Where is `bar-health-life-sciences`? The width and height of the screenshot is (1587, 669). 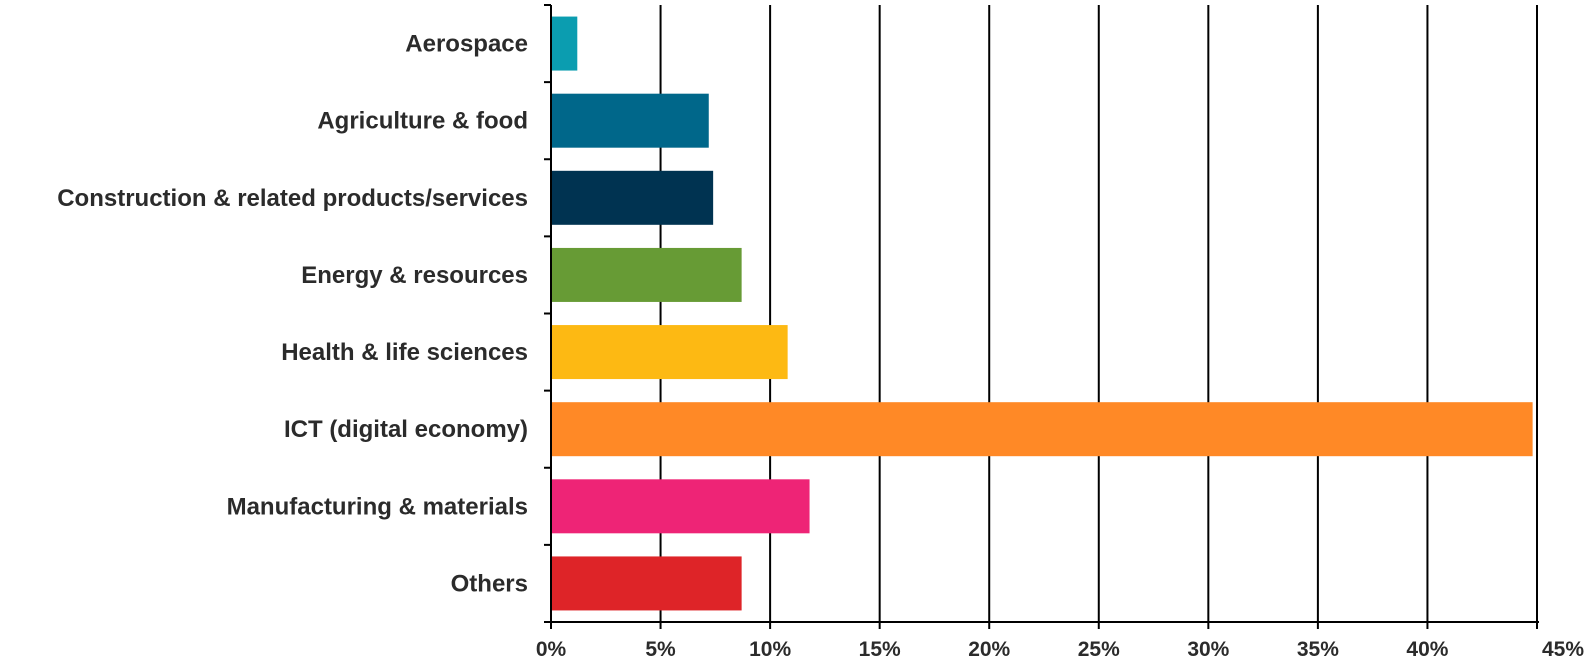 bar-health-life-sciences is located at coordinates (669, 352).